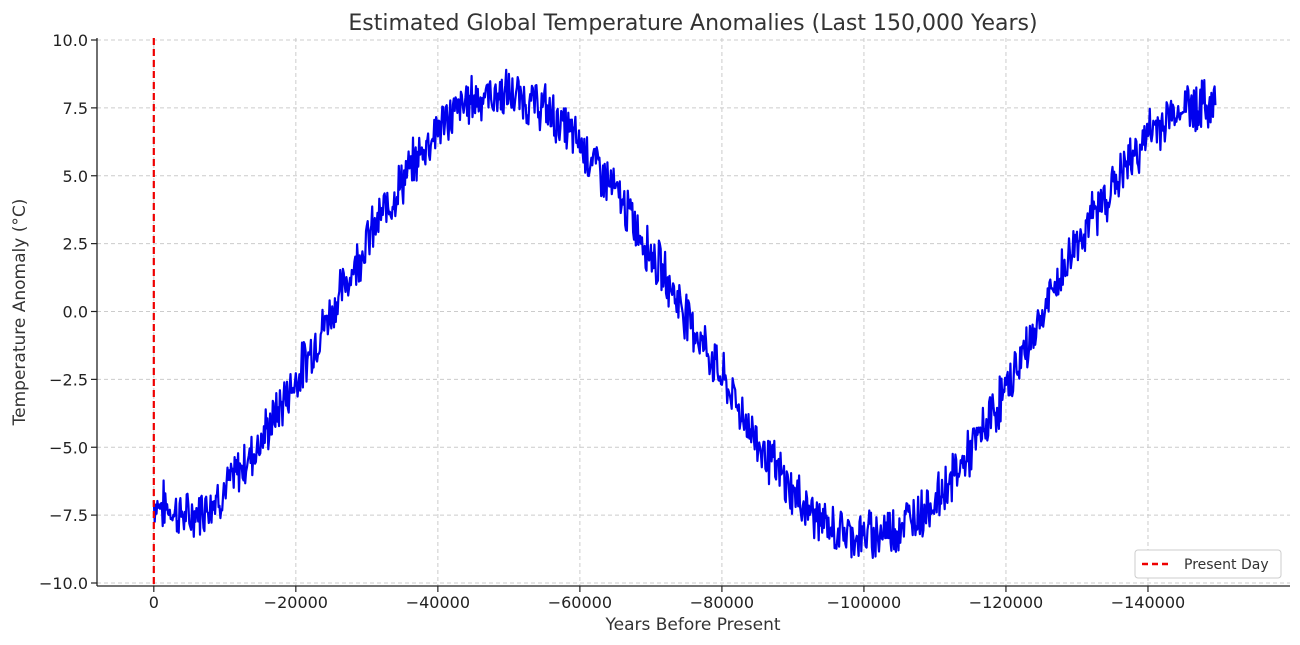  Describe the element at coordinates (154, 602) in the screenshot. I see `x-tick-label: 0` at that location.